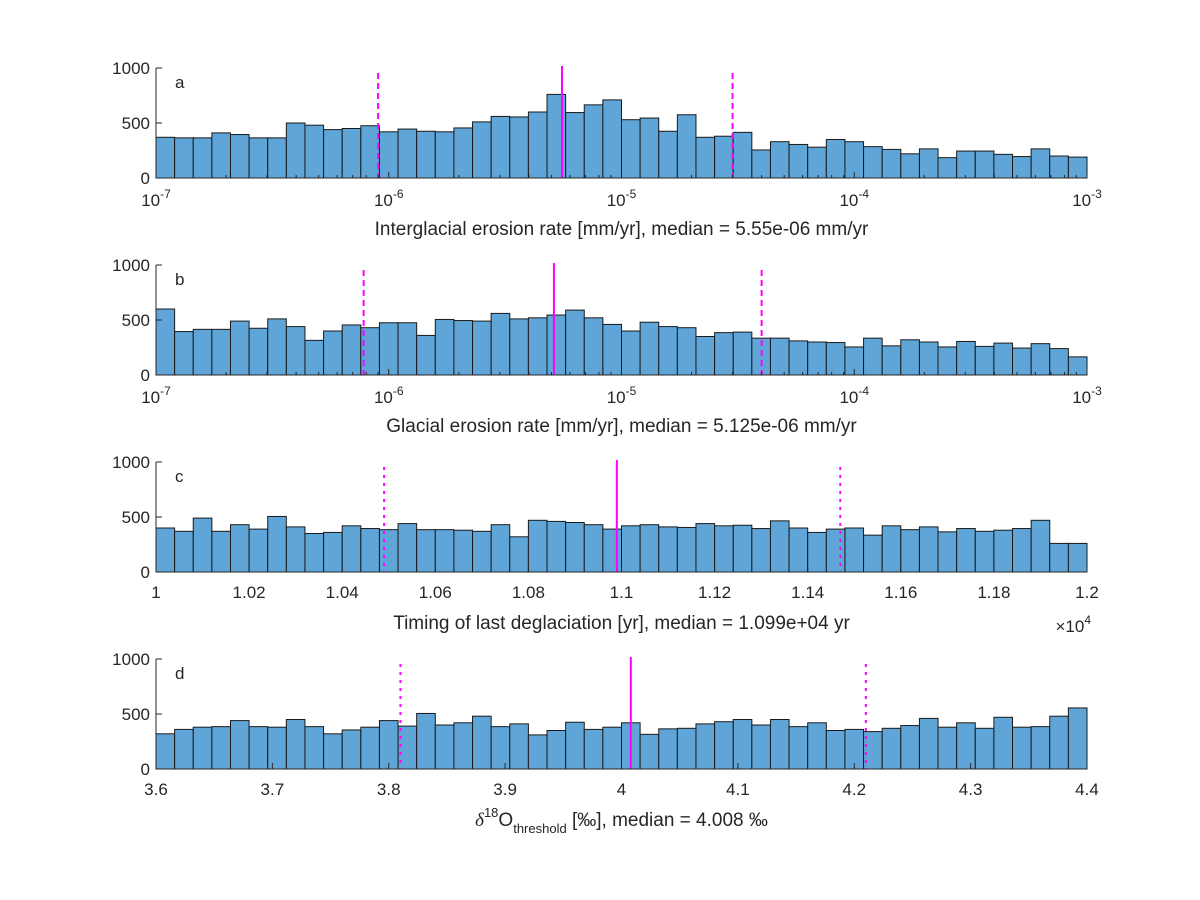 The image size is (1200, 900). What do you see at coordinates (854, 198) in the screenshot?
I see `x-tick-label: 10-4` at bounding box center [854, 198].